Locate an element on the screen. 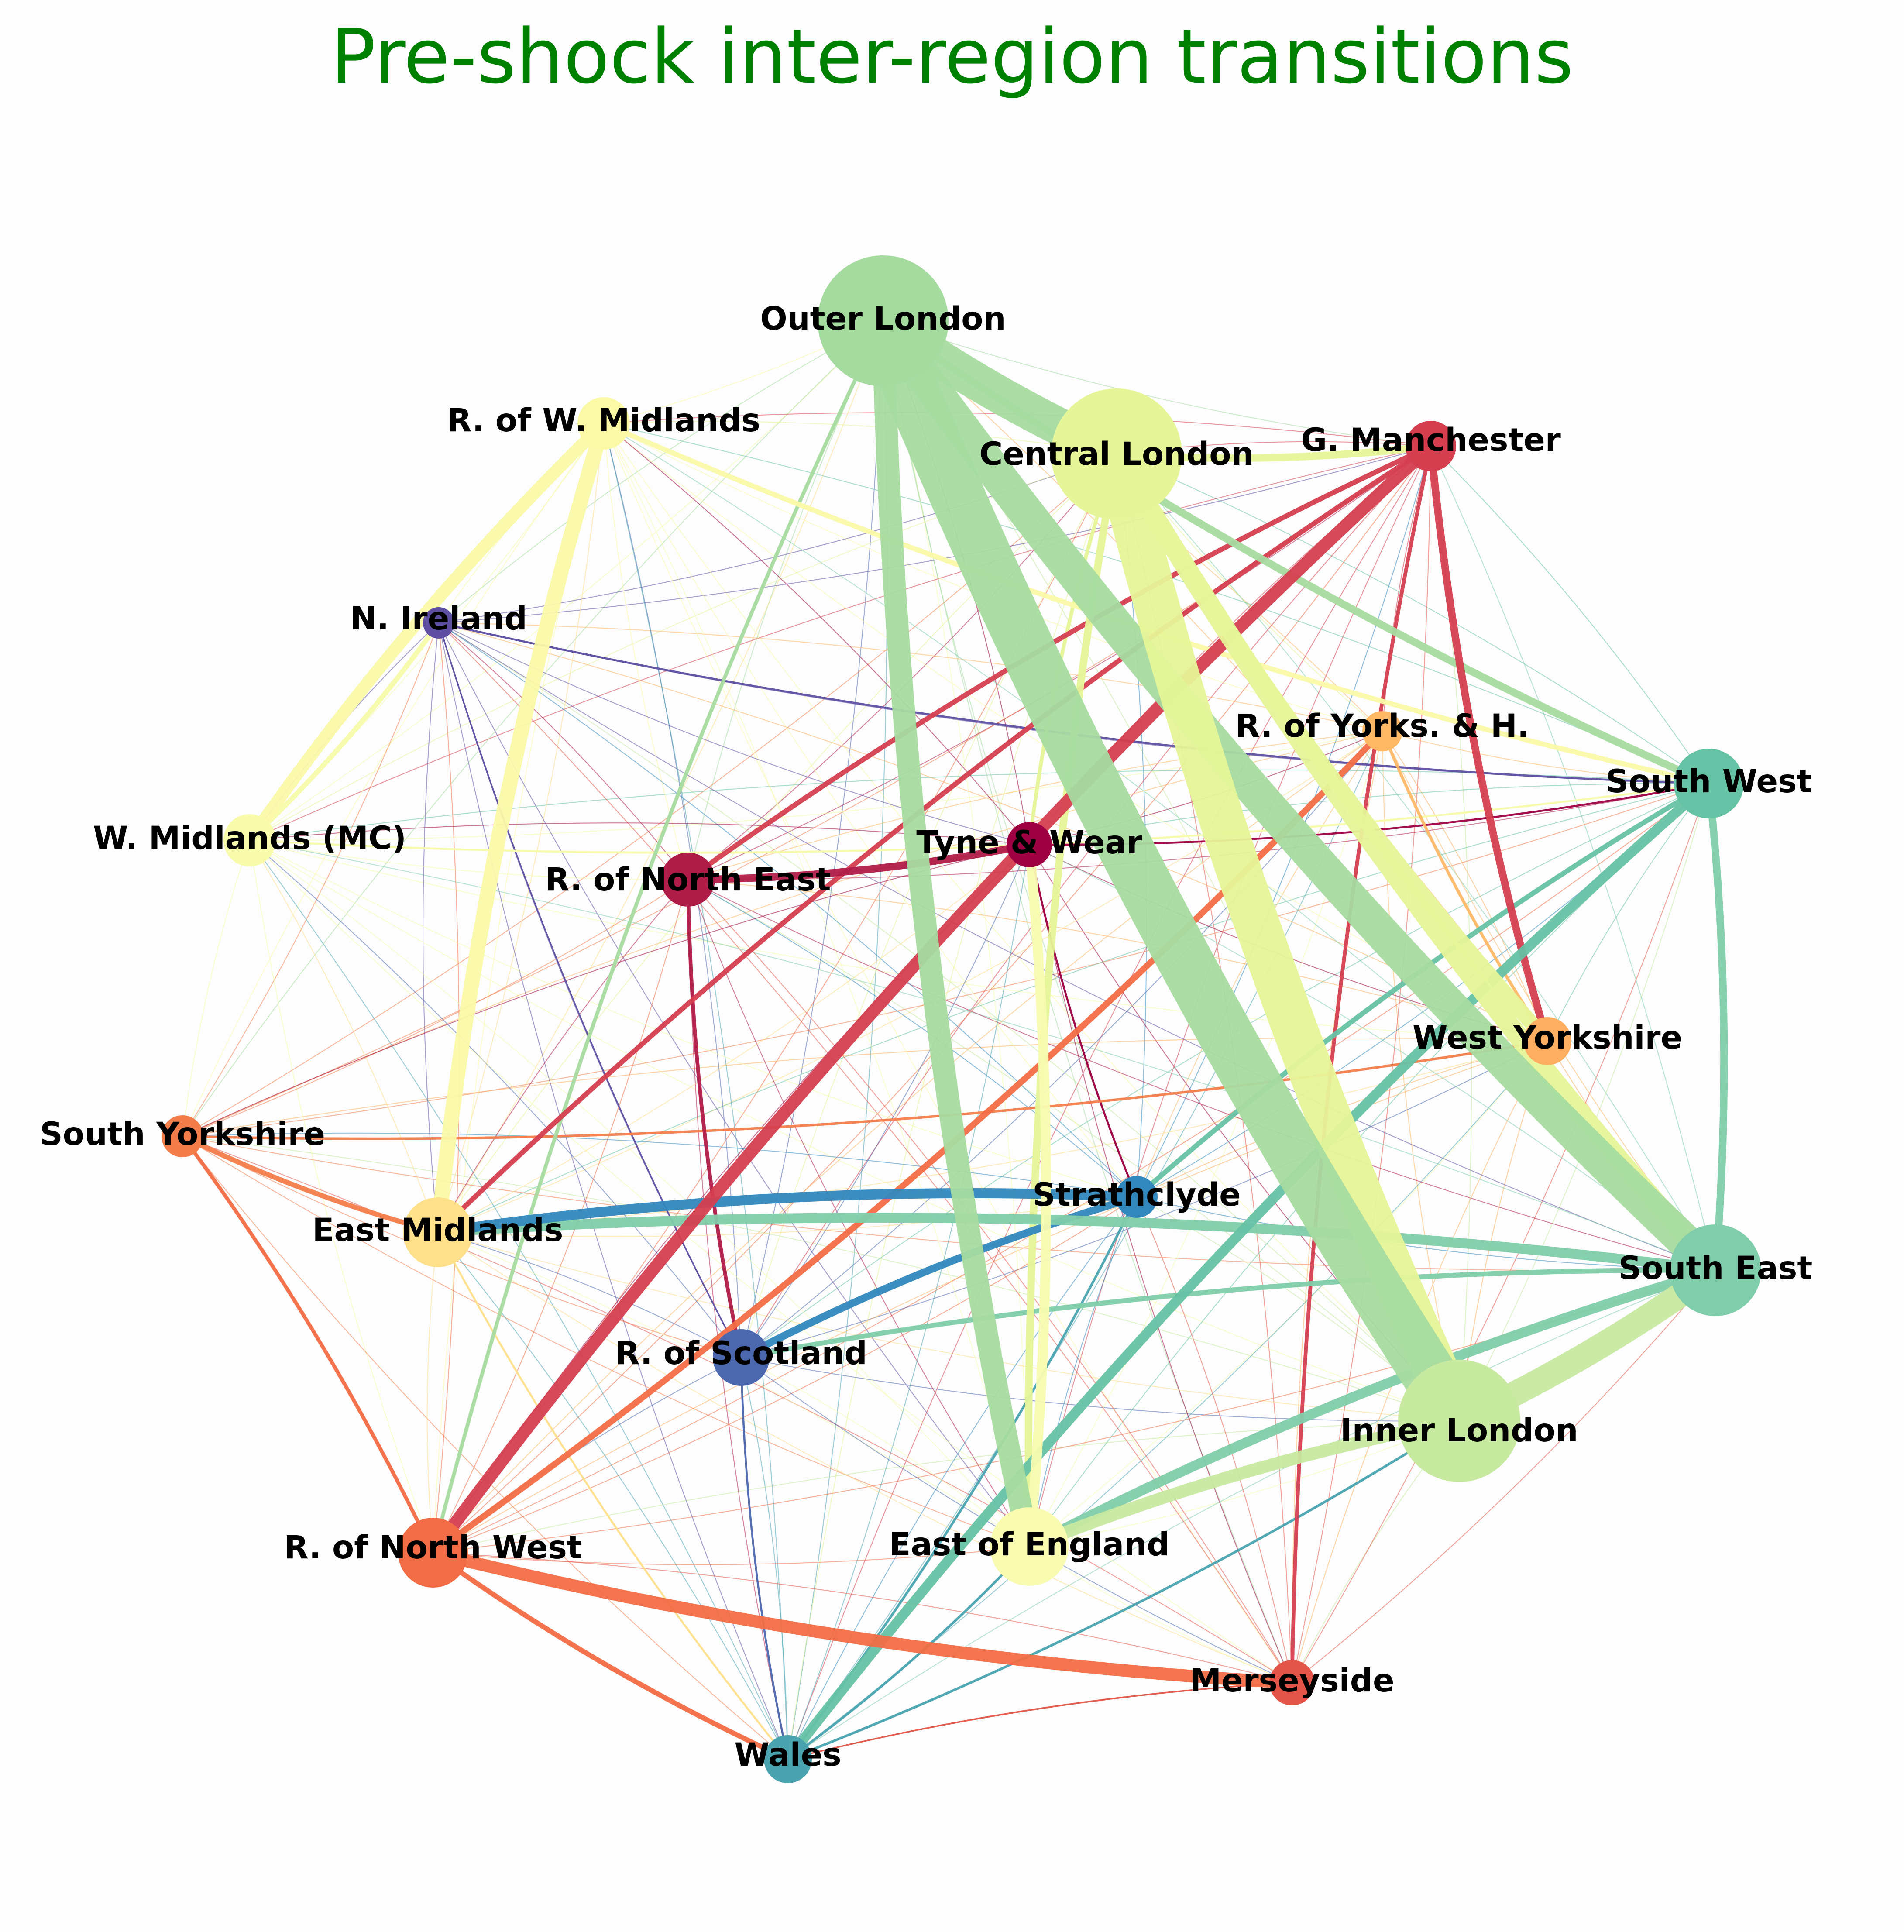 This screenshot has width=1904, height=1932. edge-r_scotland-wales is located at coordinates (764, 1558).